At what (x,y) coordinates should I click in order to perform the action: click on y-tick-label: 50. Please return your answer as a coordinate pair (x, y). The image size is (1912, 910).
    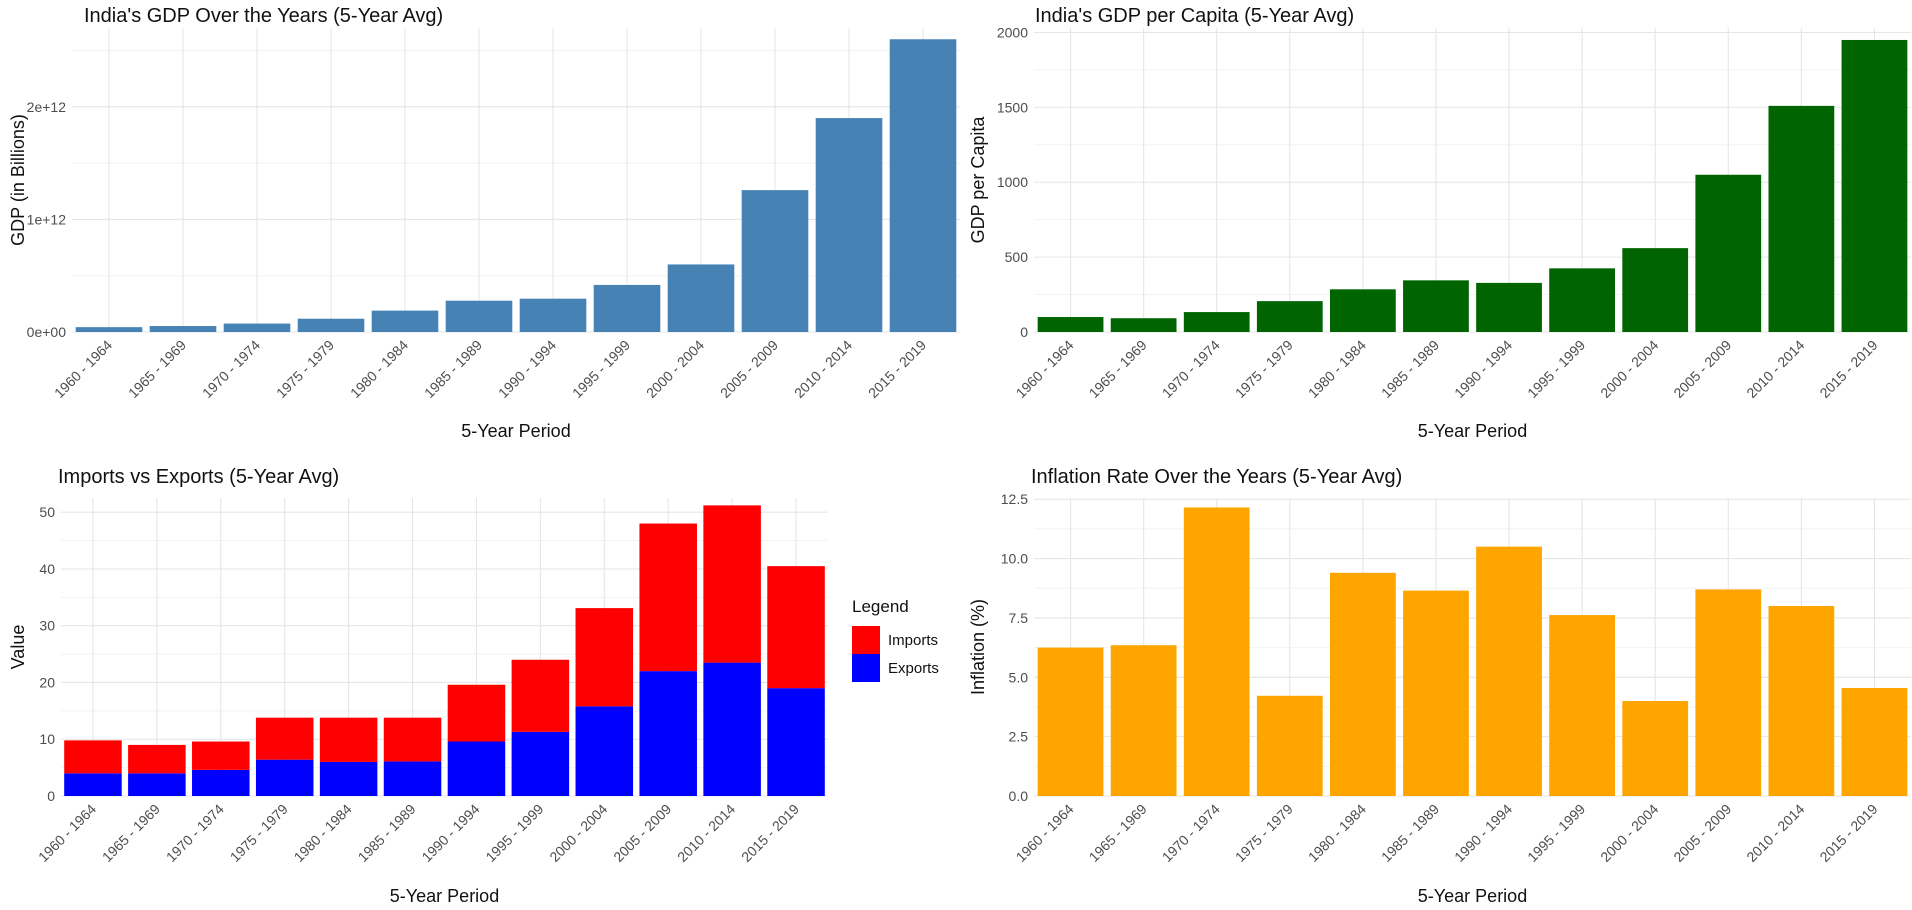
    Looking at the image, I should click on (47, 512).